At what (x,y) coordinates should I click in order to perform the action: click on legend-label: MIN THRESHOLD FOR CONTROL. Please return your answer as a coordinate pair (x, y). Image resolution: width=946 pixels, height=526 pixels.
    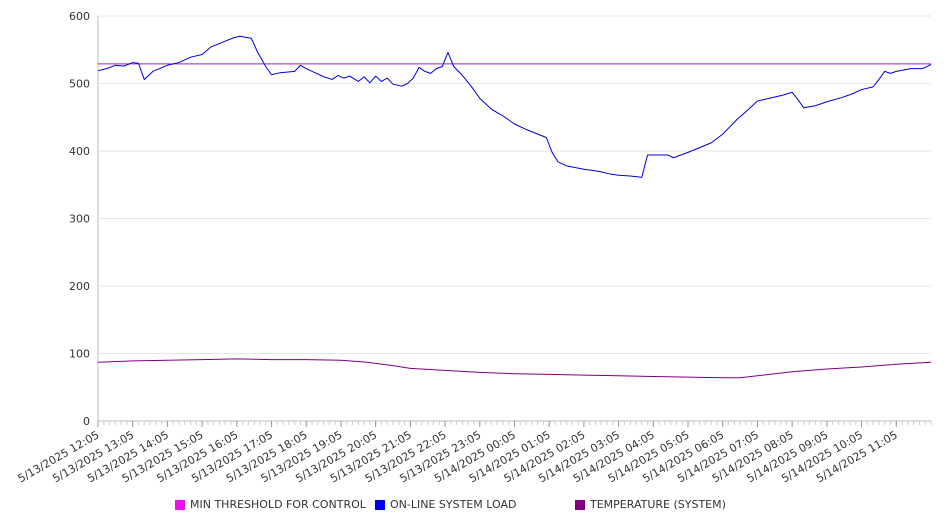
    Looking at the image, I should click on (278, 504).